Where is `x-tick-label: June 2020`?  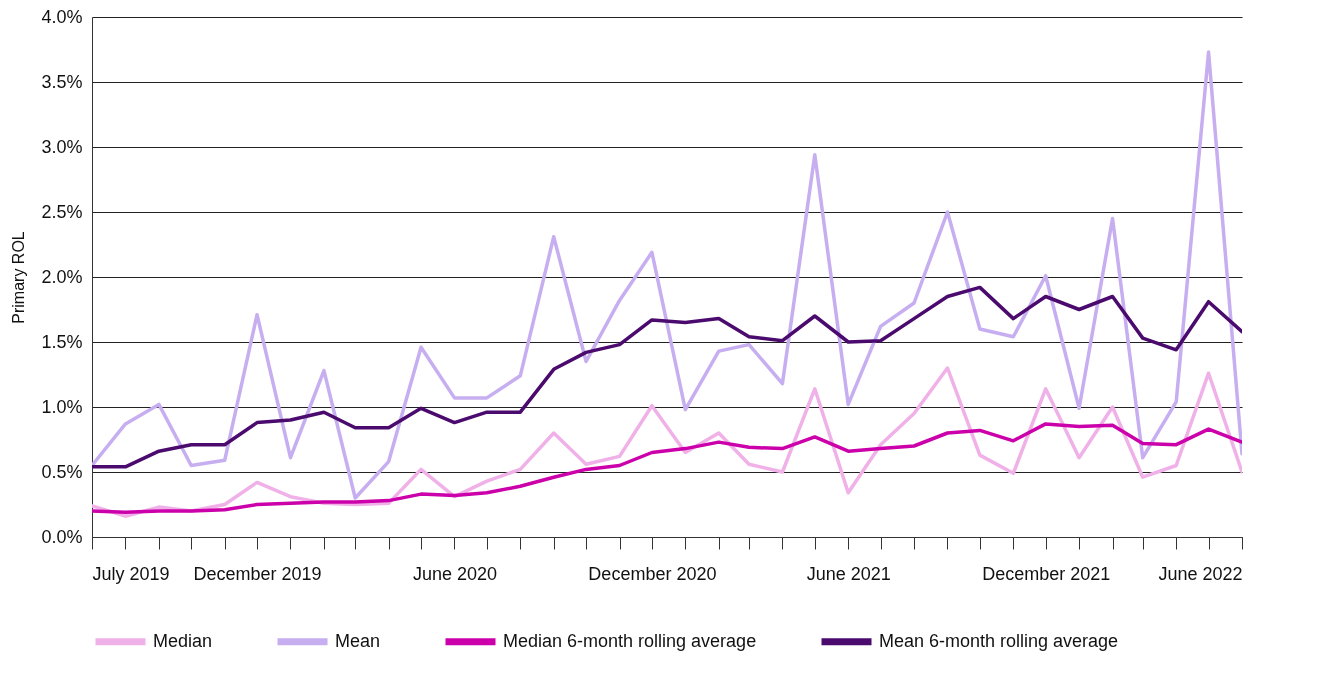 x-tick-label: June 2020 is located at coordinates (455, 573).